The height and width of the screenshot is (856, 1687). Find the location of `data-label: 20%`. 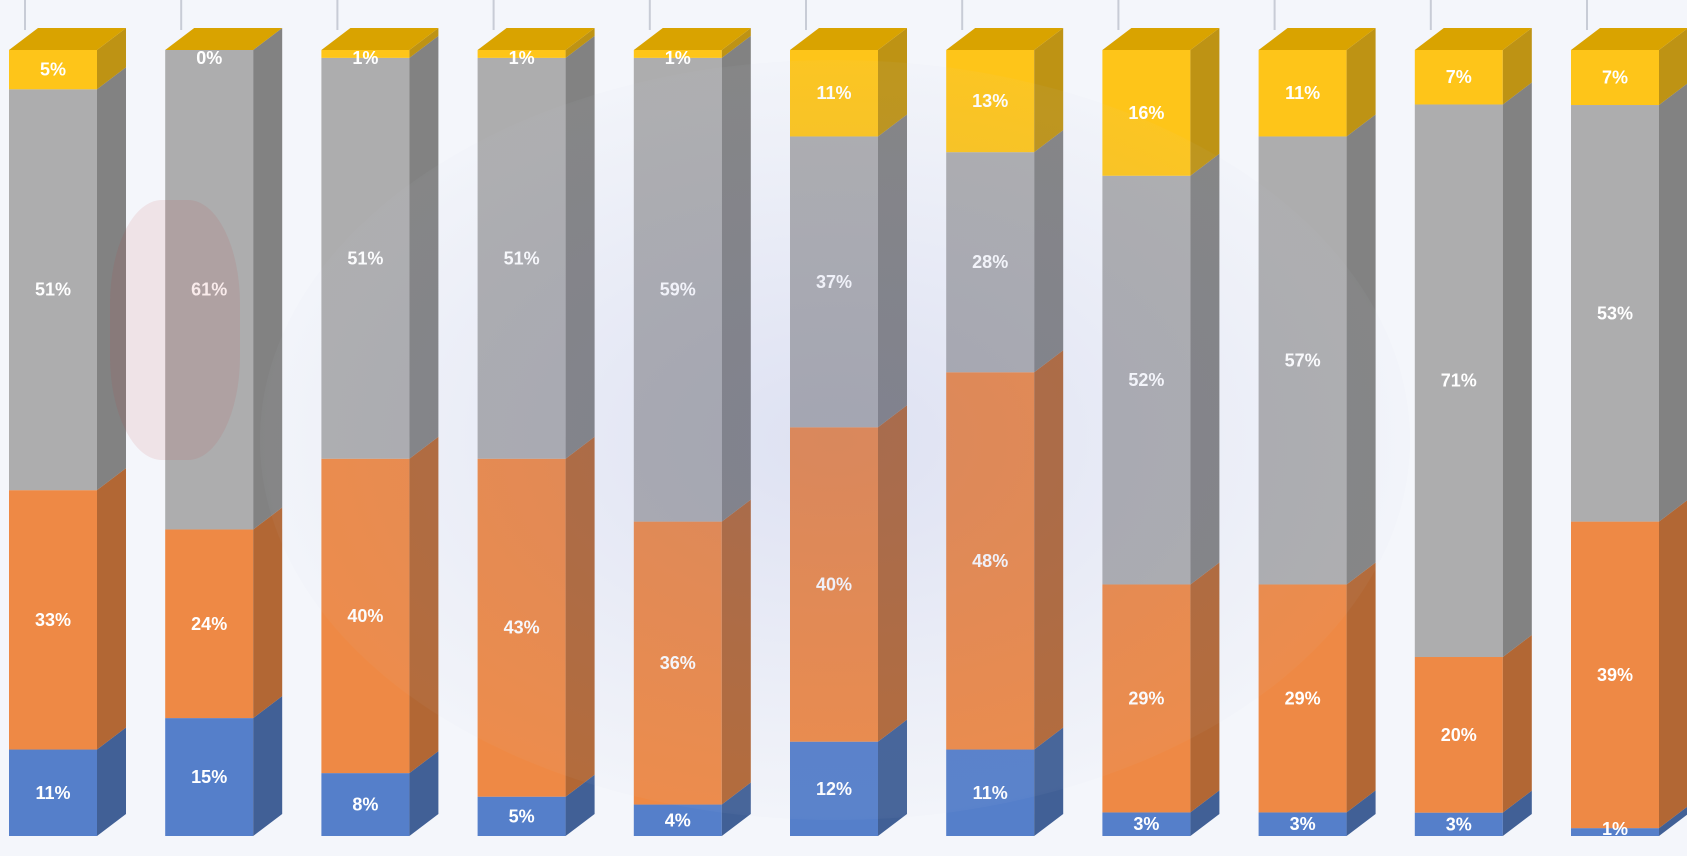

data-label: 20% is located at coordinates (1459, 735).